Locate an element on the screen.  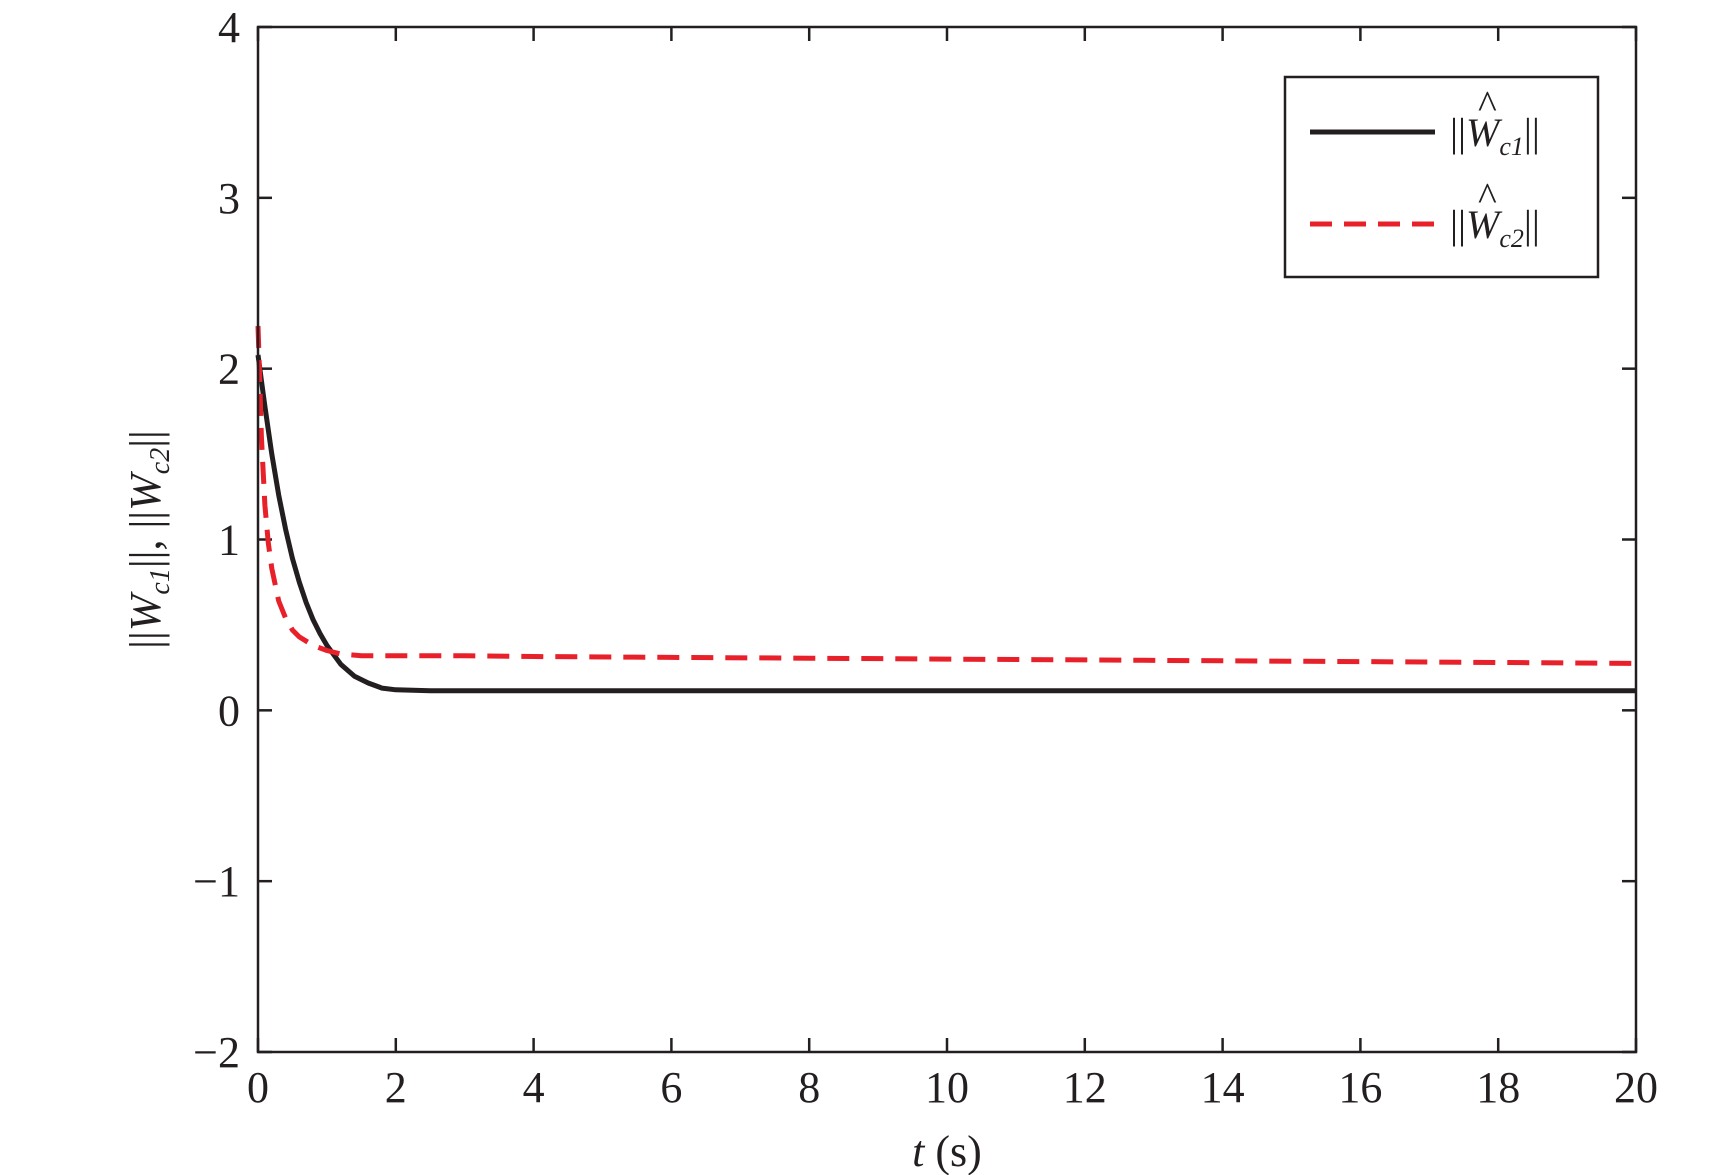
y-tick-label: −1 is located at coordinates (216, 881).